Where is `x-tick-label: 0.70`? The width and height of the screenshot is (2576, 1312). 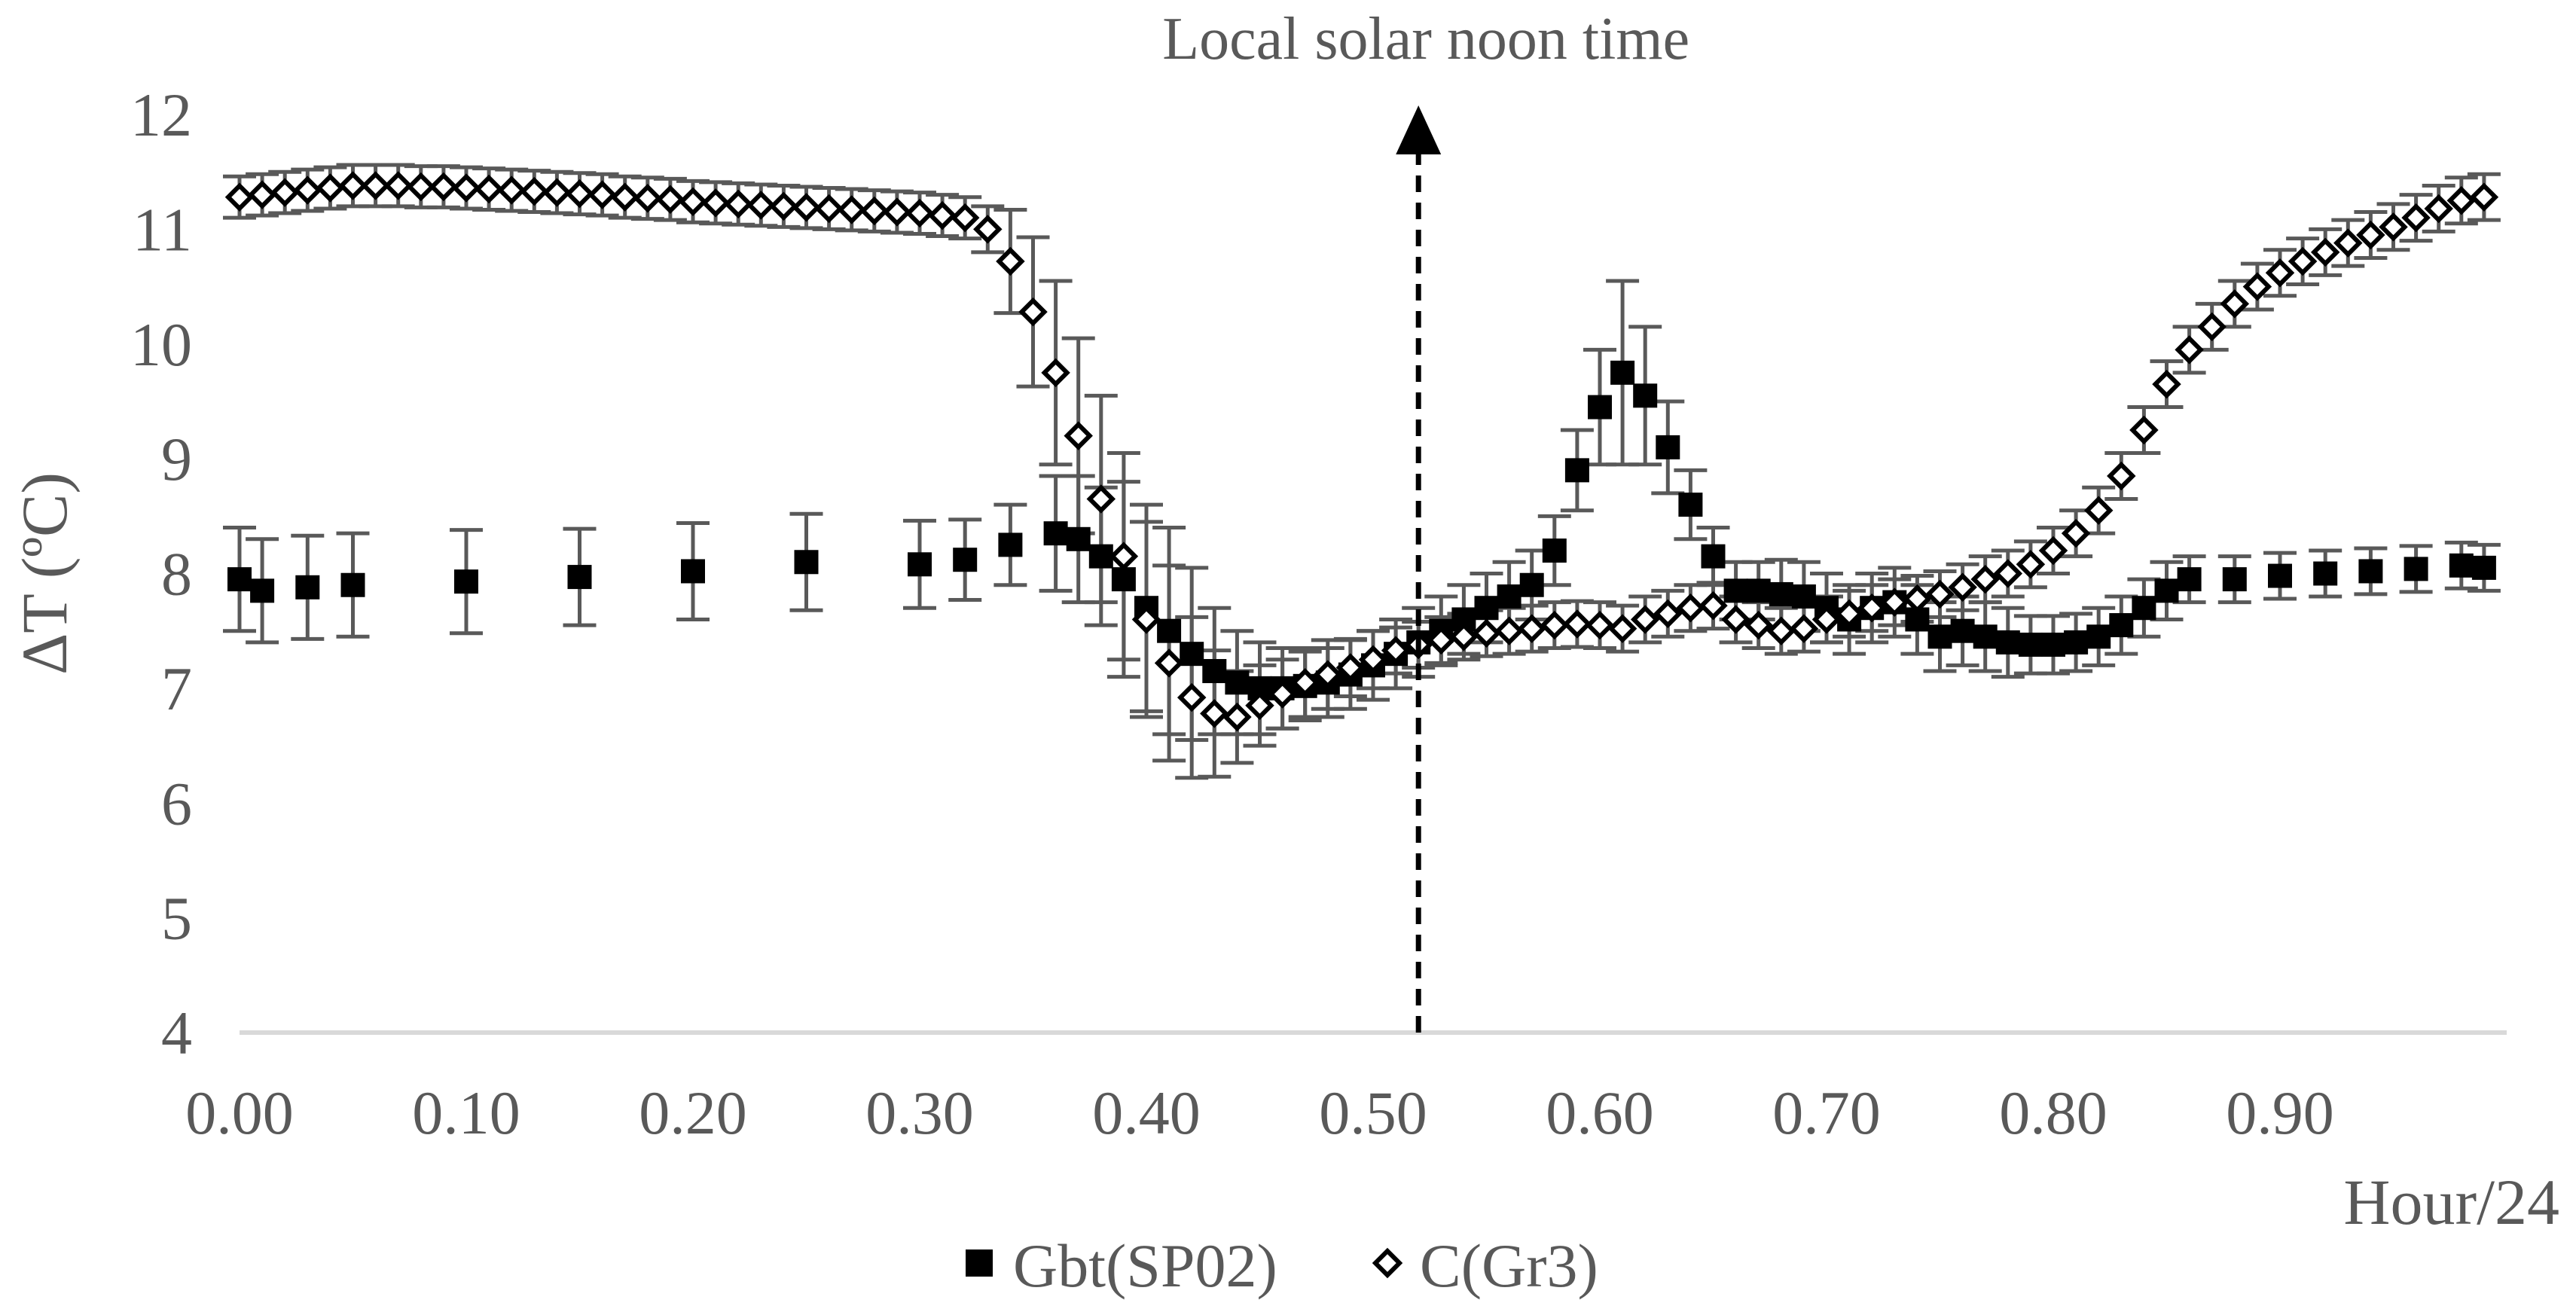 x-tick-label: 0.70 is located at coordinates (1826, 1113).